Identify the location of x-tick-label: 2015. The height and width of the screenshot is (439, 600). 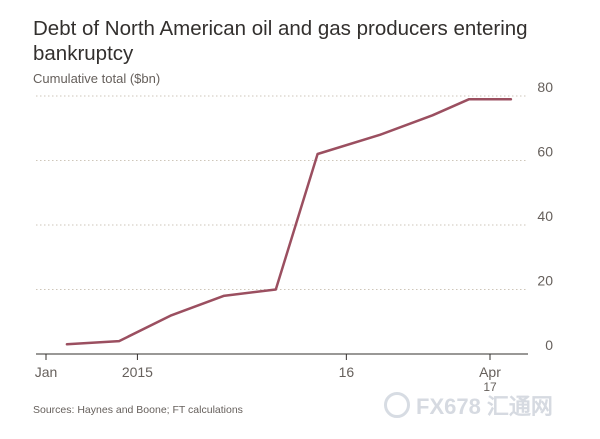
(137, 372).